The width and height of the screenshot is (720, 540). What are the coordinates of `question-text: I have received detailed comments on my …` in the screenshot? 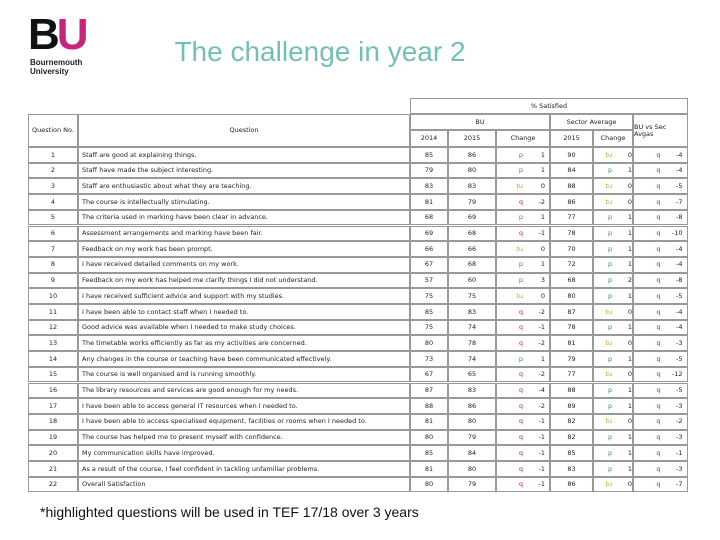 It's located at (244, 264).